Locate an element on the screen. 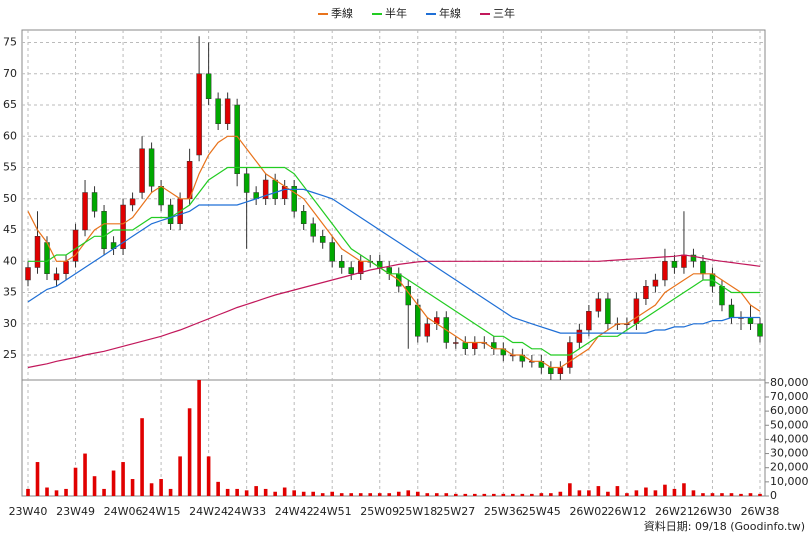  y2-tick-label: 40,000 is located at coordinates (789, 438).